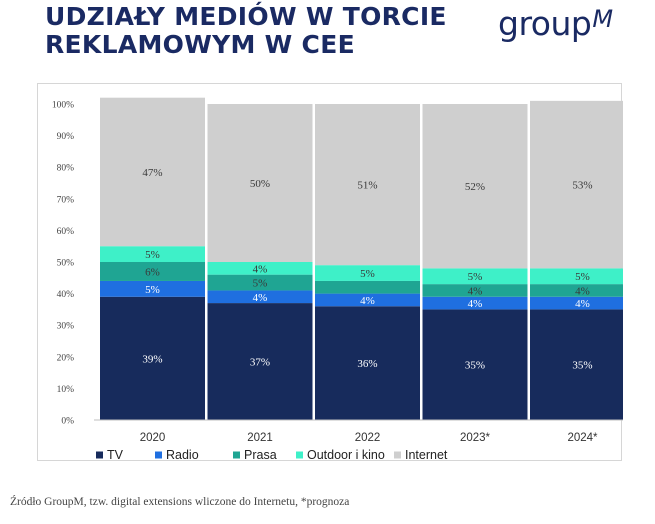 This screenshot has height=524, width=655. Describe the element at coordinates (66, 327) in the screenshot. I see `y-tick-label: 30%` at that location.